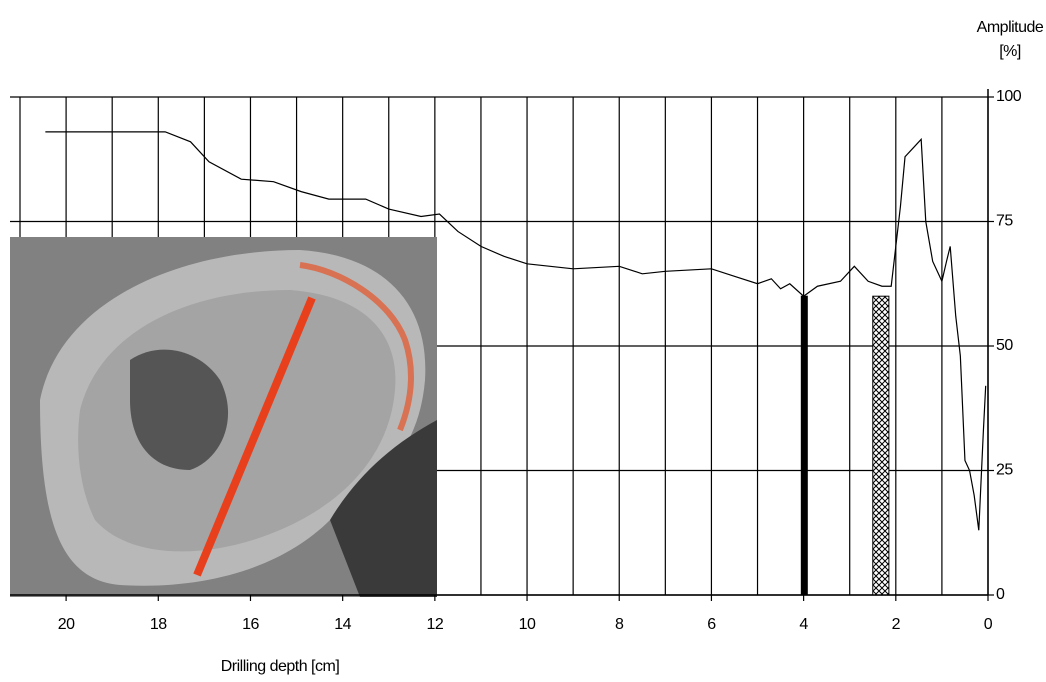 The width and height of the screenshot is (1046, 682). What do you see at coordinates (711, 624) in the screenshot?
I see `x-tick-label: 6` at bounding box center [711, 624].